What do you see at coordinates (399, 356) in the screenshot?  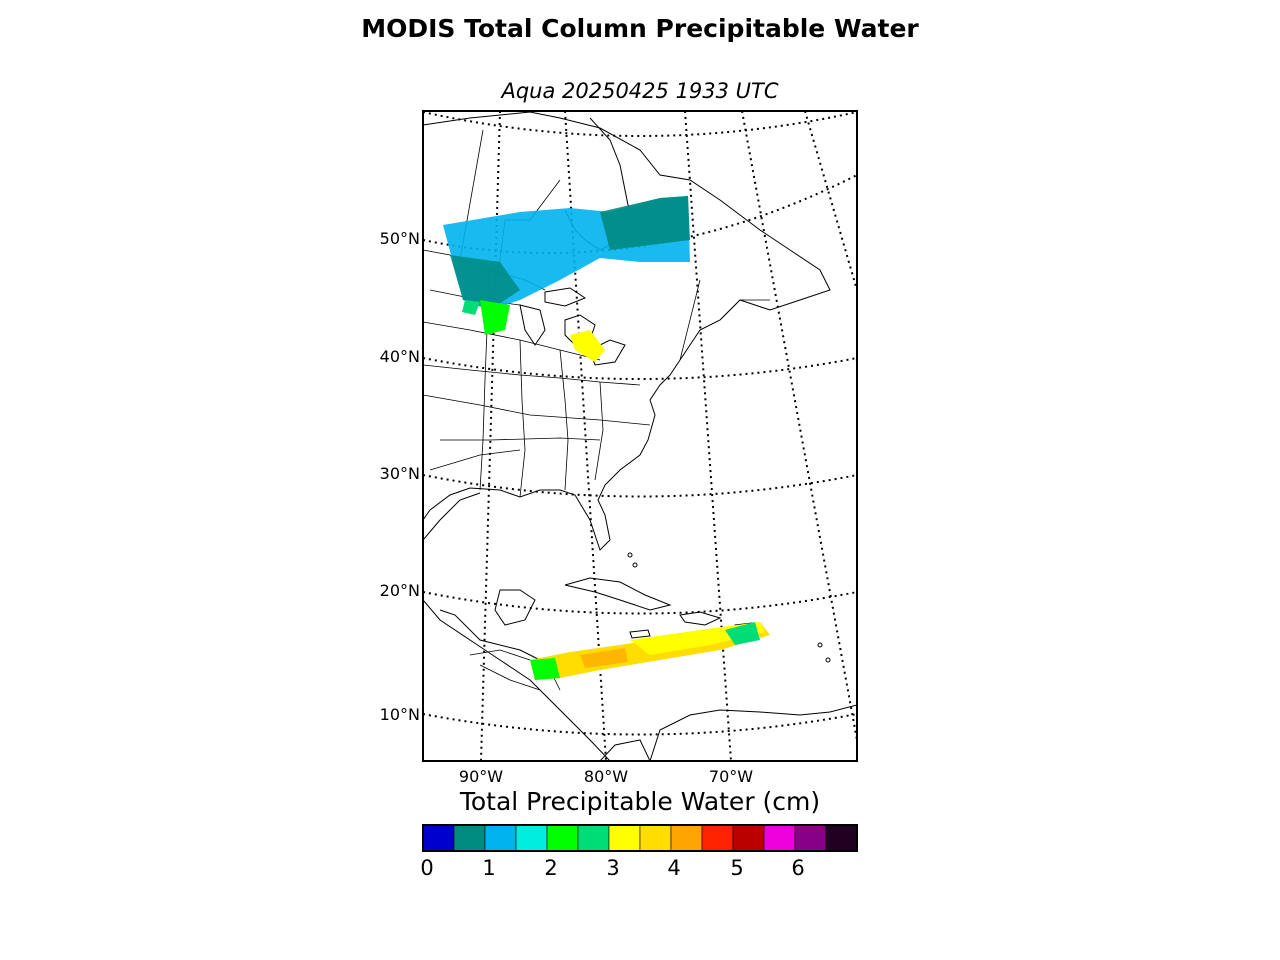 I see `lat-label-40: 40°N` at bounding box center [399, 356].